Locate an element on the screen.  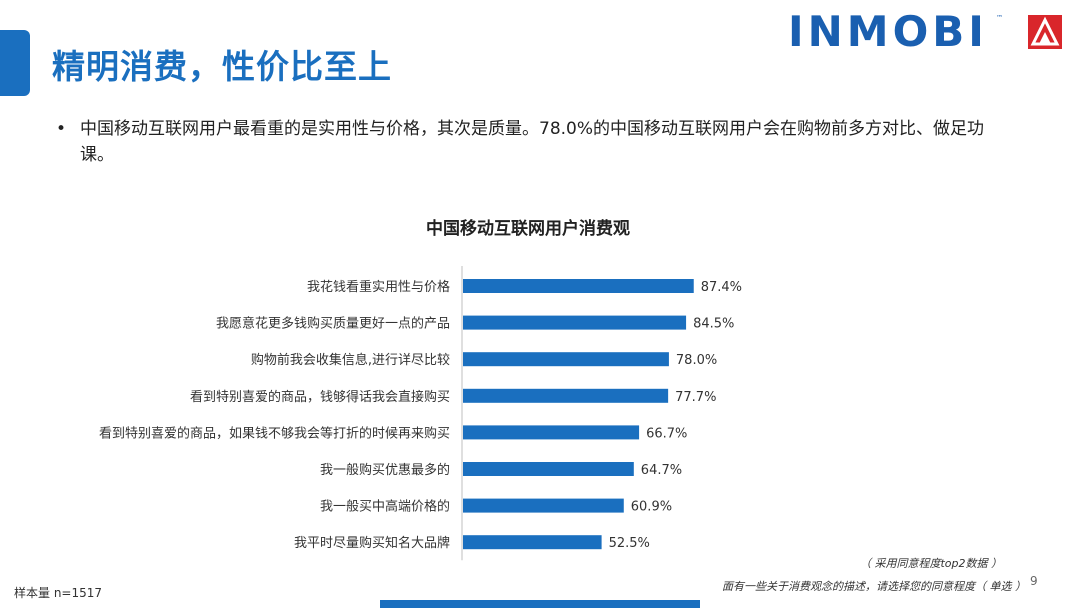
inmobi-mark-icon is located at coordinates (1045, 32).